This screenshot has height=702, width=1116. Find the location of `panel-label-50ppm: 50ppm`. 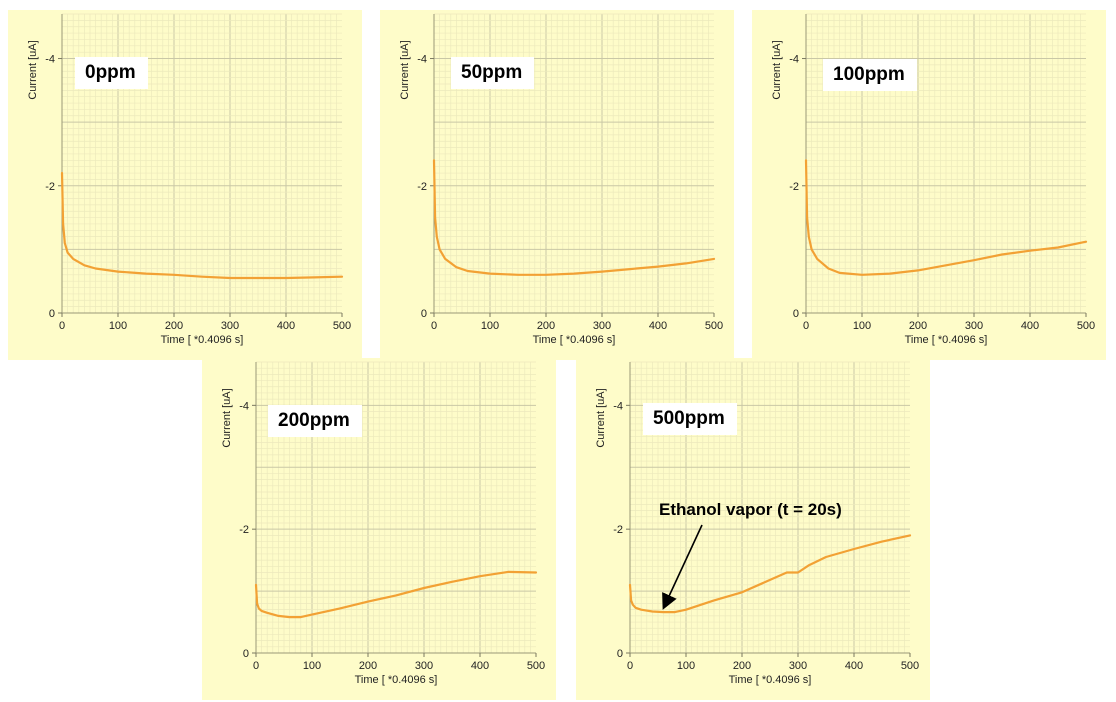

panel-label-50ppm: 50ppm is located at coordinates (493, 73).